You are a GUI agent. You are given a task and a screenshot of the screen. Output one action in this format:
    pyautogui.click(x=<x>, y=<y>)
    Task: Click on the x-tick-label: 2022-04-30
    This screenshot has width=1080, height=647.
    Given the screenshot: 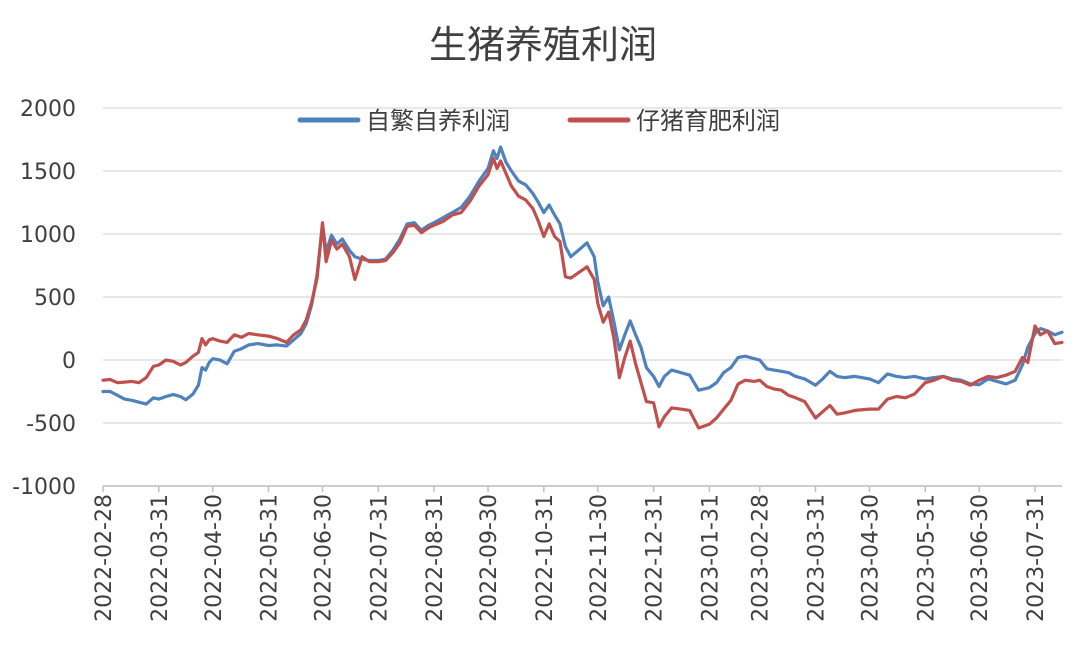 What is the action you would take?
    pyautogui.click(x=214, y=558)
    